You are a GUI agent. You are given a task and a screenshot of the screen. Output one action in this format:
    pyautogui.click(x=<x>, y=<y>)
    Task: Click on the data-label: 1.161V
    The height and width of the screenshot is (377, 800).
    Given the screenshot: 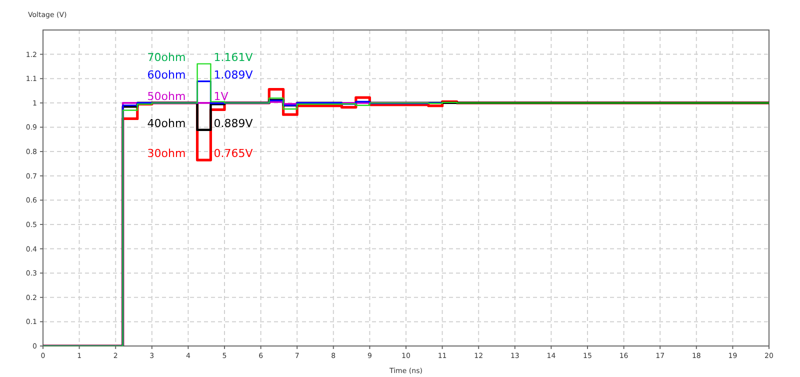 What is the action you would take?
    pyautogui.click(x=234, y=57)
    